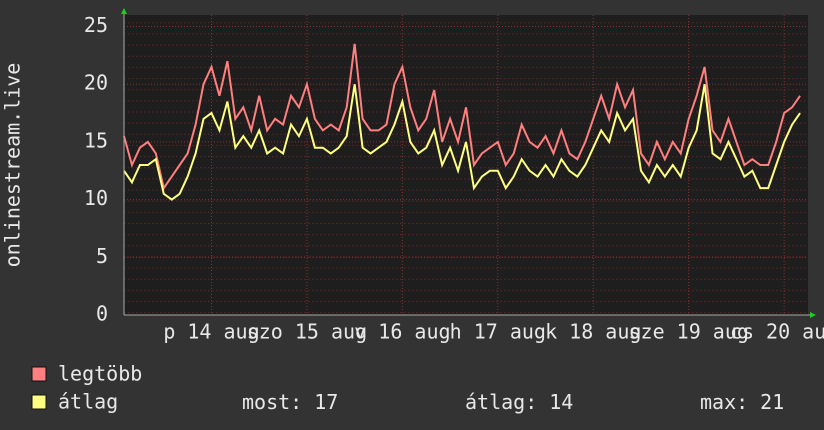 This screenshot has height=430, width=824. What do you see at coordinates (307, 332) in the screenshot?
I see `x-tick-label: szo 15 aug` at bounding box center [307, 332].